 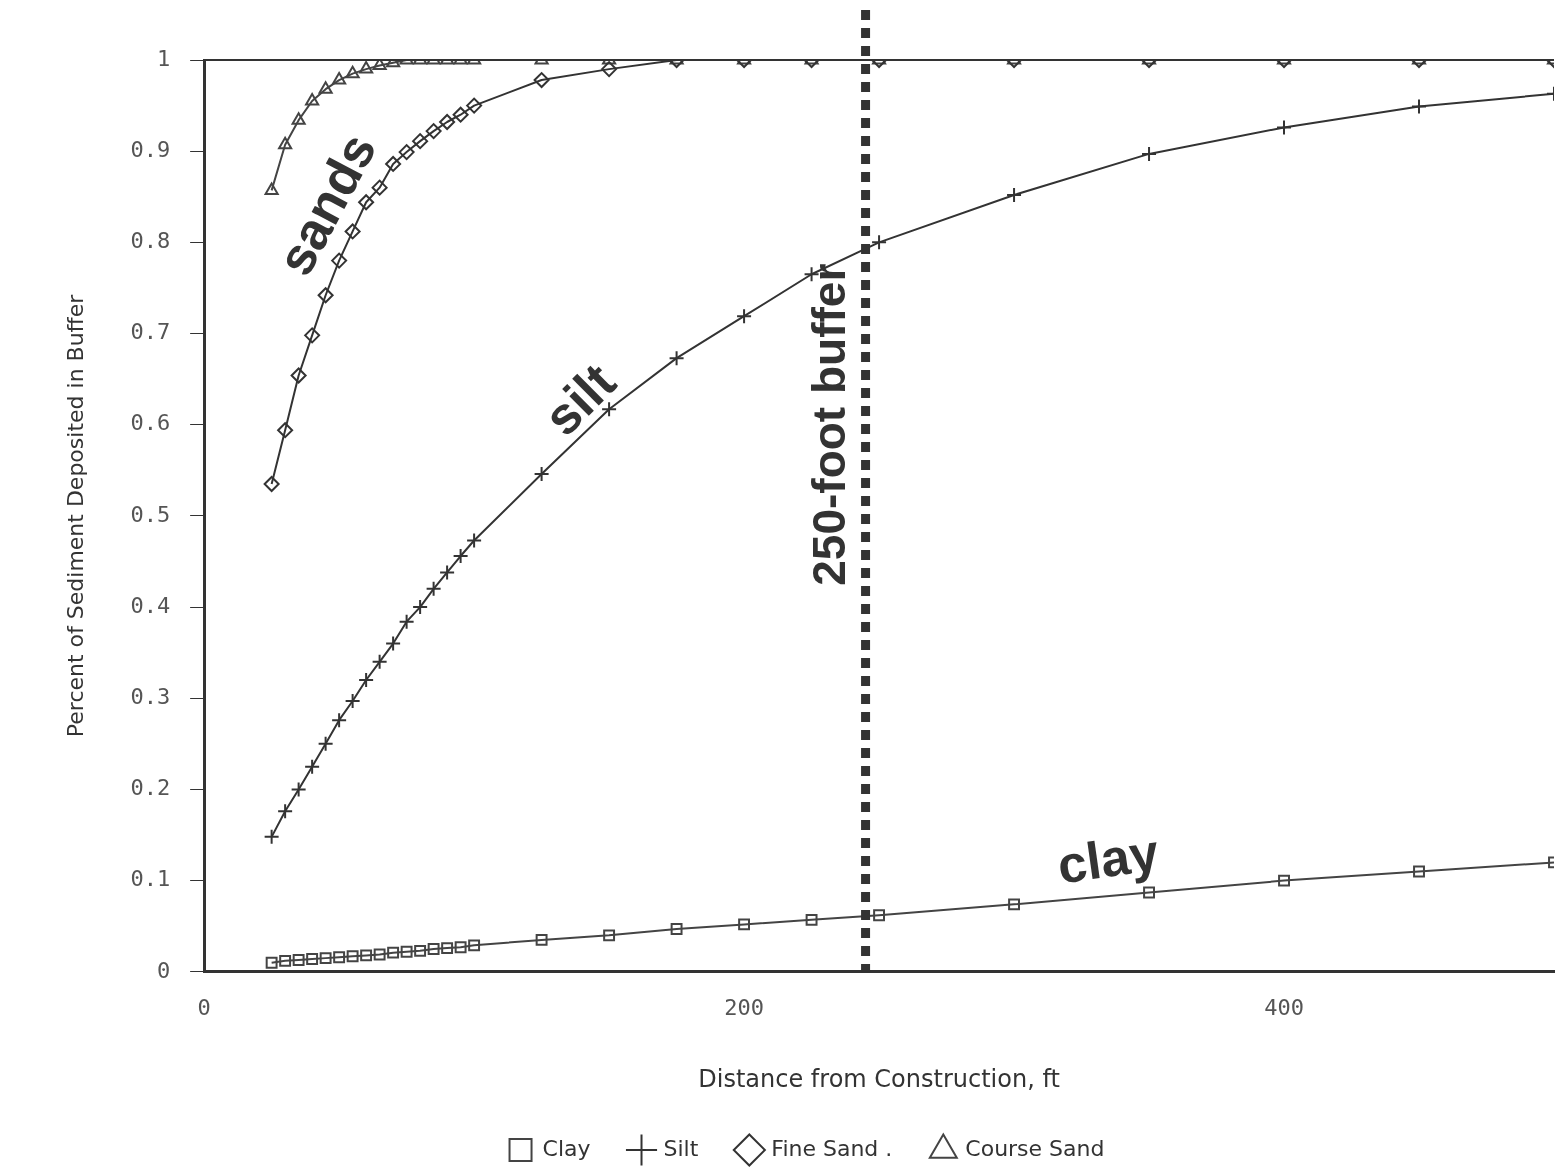 I want to click on y-tick-label: 0.1, so click(x=150, y=879).